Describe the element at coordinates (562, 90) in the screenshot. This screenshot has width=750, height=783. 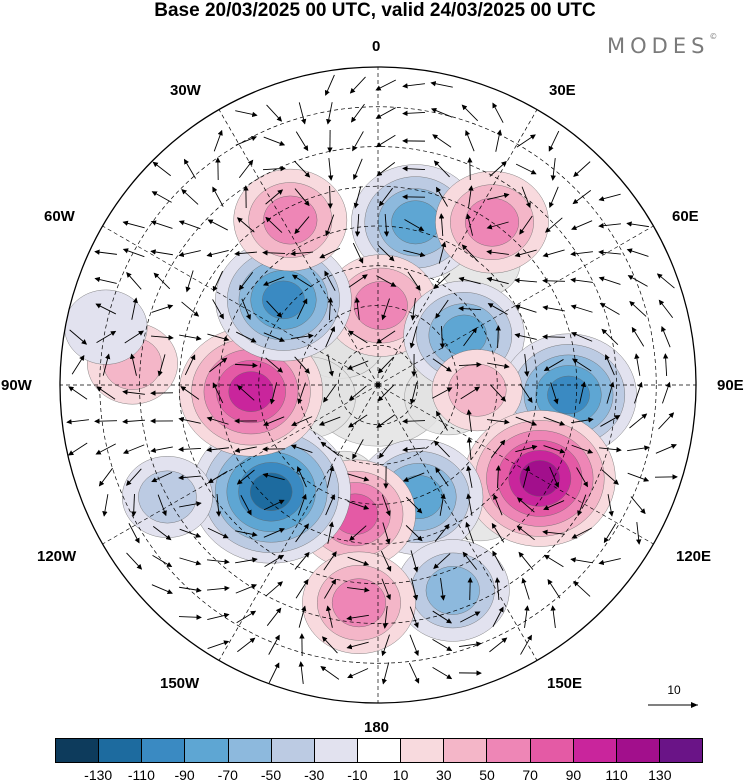
I see `lon-label-30e: 30E` at that location.